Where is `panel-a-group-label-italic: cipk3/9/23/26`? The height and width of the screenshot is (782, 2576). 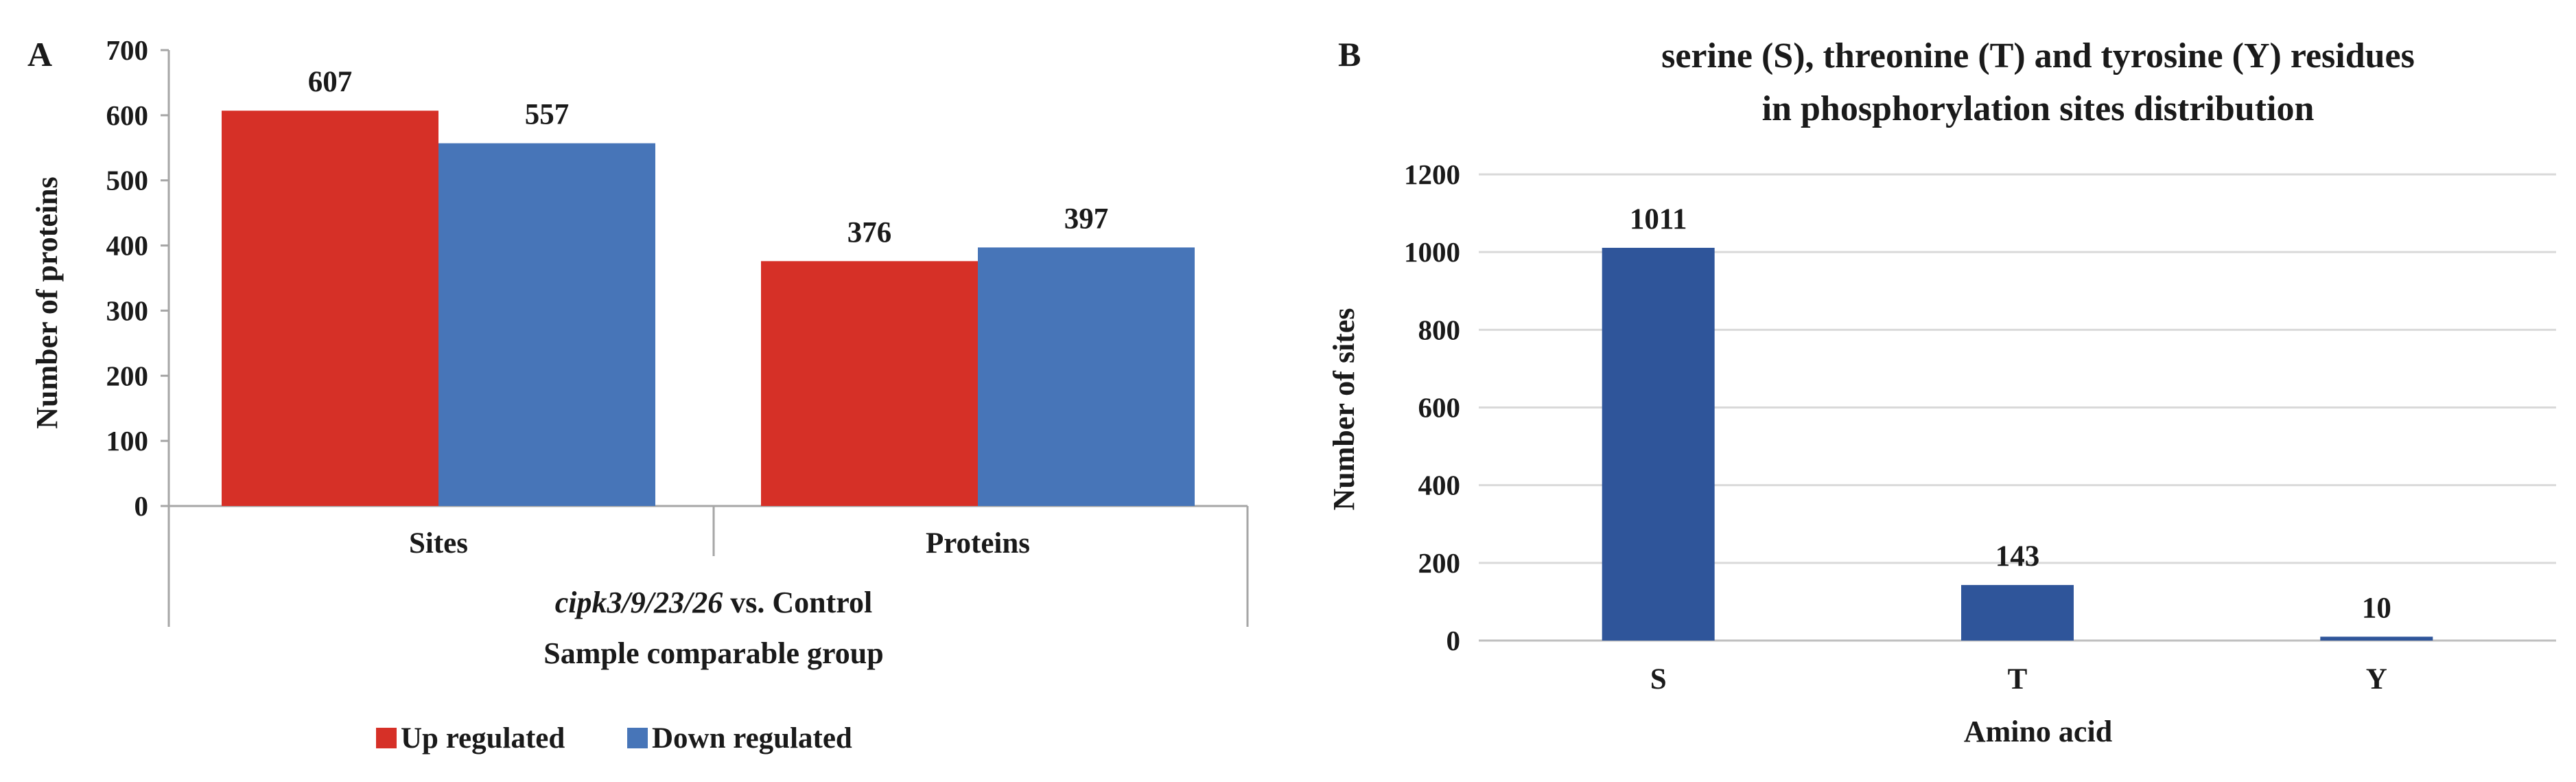
panel-a-group-label-italic: cipk3/9/23/26 is located at coordinates (639, 602).